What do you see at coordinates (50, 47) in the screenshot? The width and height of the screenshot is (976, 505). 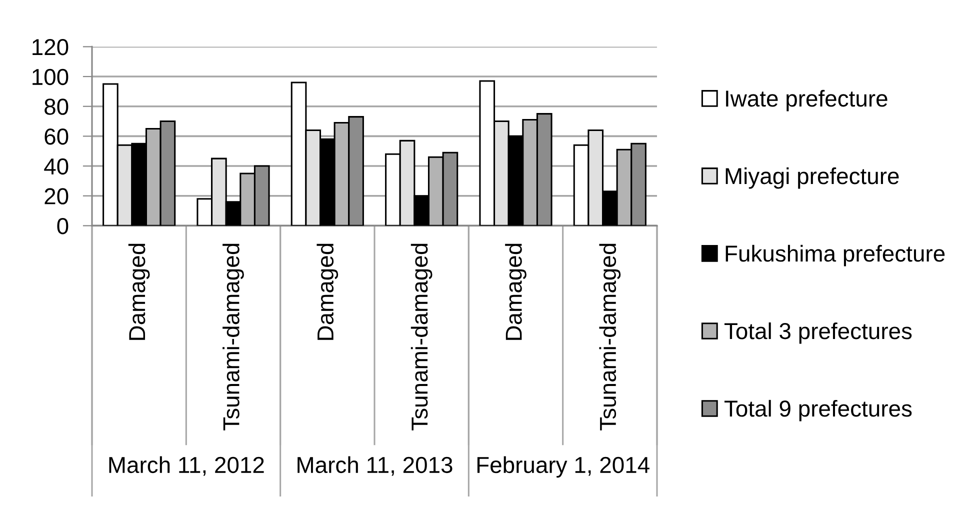 I see `y-tick-label: 120` at bounding box center [50, 47].